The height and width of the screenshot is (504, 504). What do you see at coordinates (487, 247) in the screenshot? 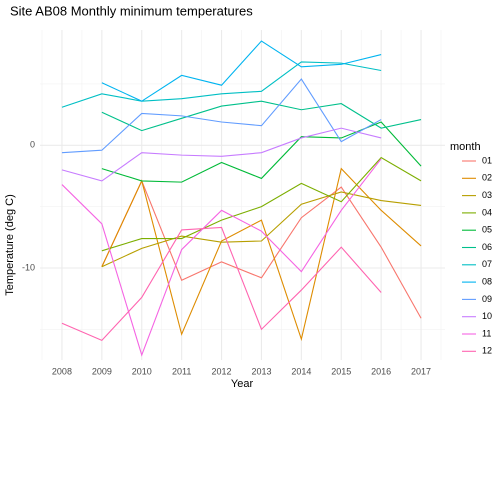
I see `legend-label: 06` at bounding box center [487, 247].